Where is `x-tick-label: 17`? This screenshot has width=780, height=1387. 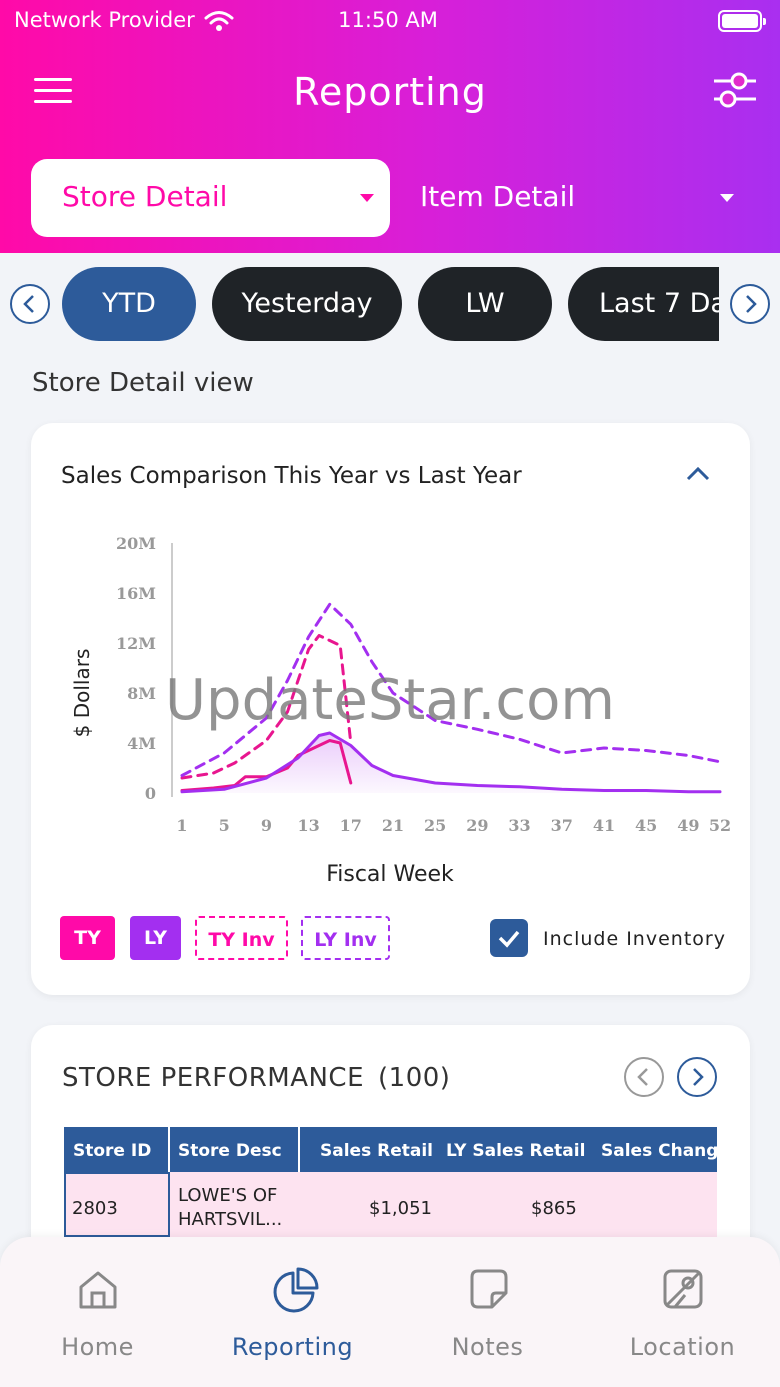 x-tick-label: 17 is located at coordinates (351, 825).